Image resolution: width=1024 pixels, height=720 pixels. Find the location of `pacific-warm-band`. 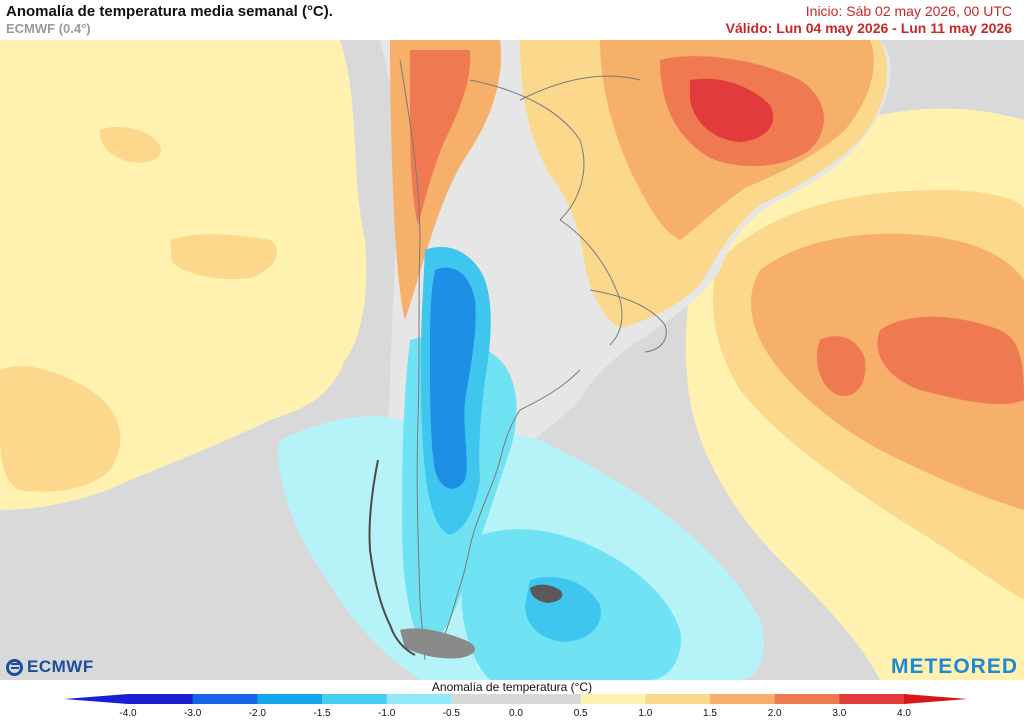

pacific-warm-band is located at coordinates (224, 257).